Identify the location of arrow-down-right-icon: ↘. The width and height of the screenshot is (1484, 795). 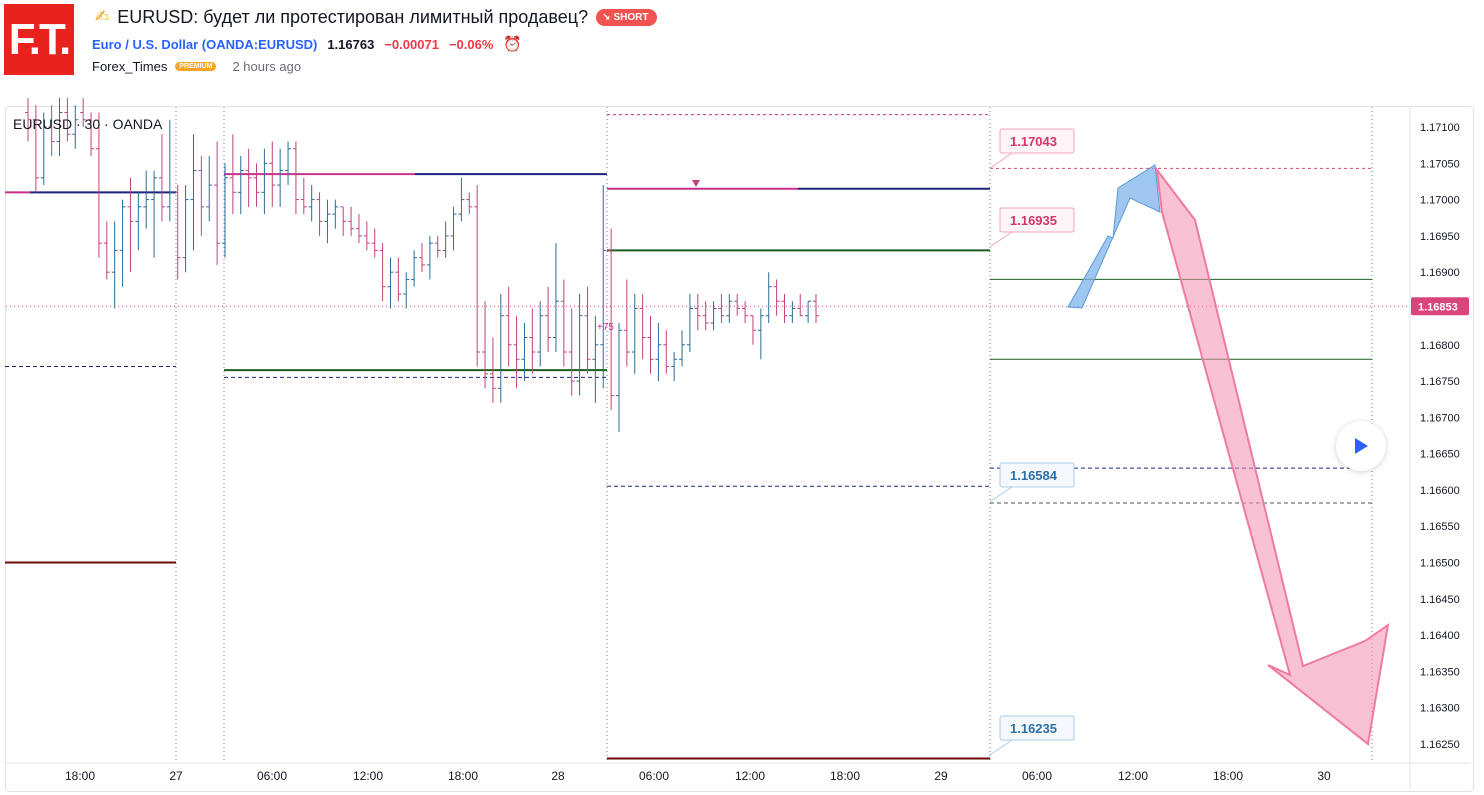
(606, 17).